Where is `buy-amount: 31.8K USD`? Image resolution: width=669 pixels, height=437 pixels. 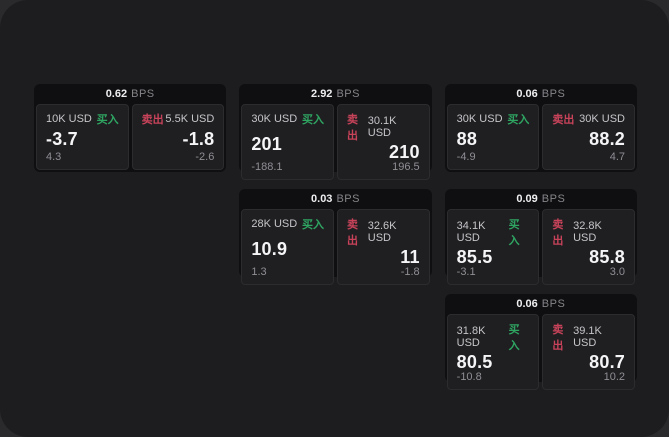 buy-amount: 31.8K USD is located at coordinates (471, 337).